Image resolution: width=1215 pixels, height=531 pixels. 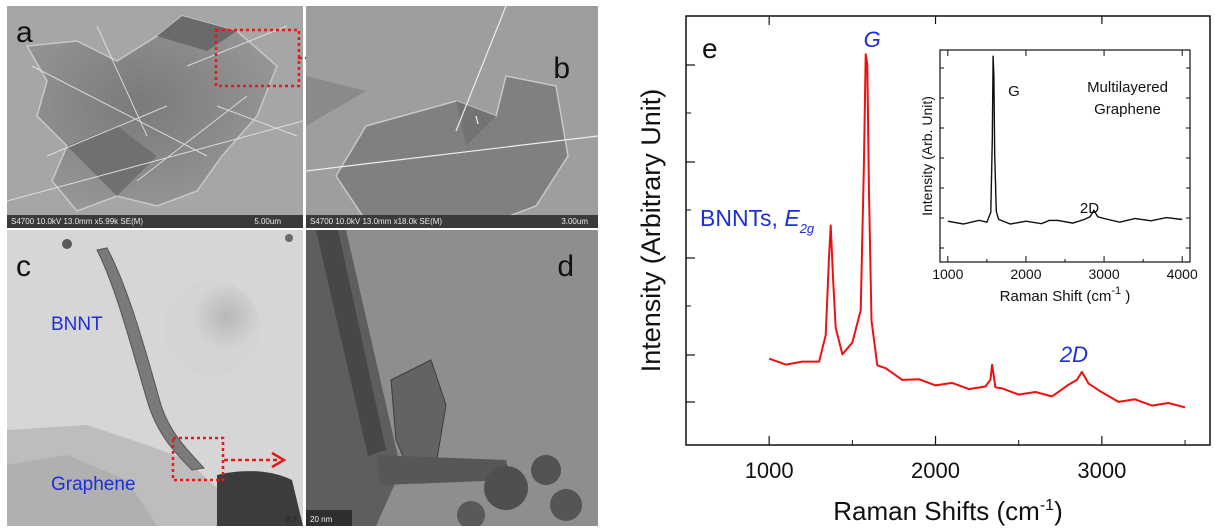 What do you see at coordinates (1101, 470) in the screenshot?
I see `x-tick-label: 3000` at bounding box center [1101, 470].